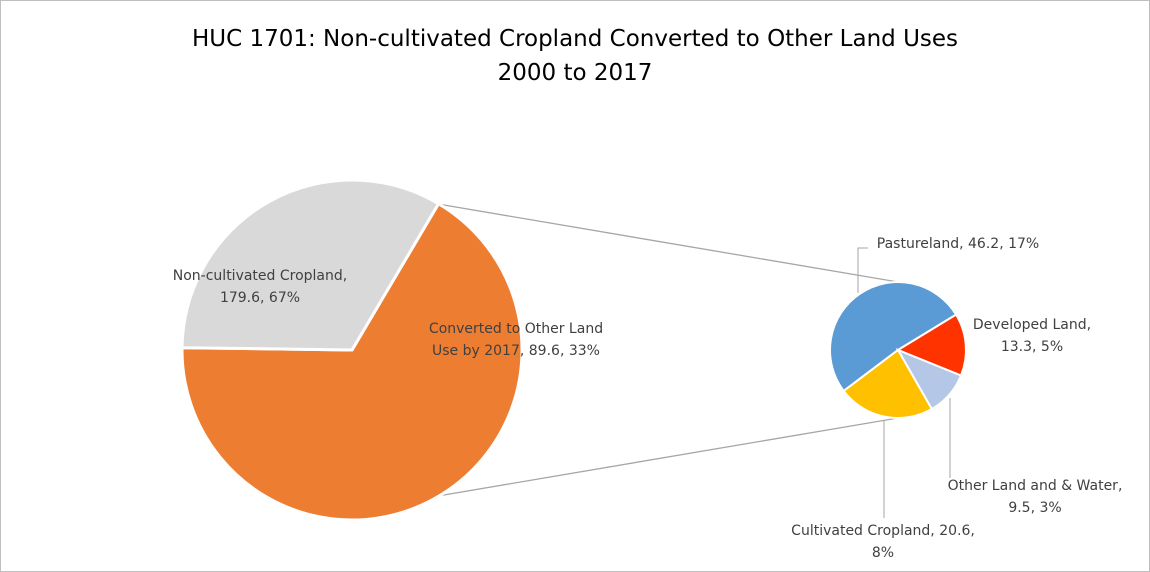  I want to click on data-label: 179.6, 67%, so click(260, 298).